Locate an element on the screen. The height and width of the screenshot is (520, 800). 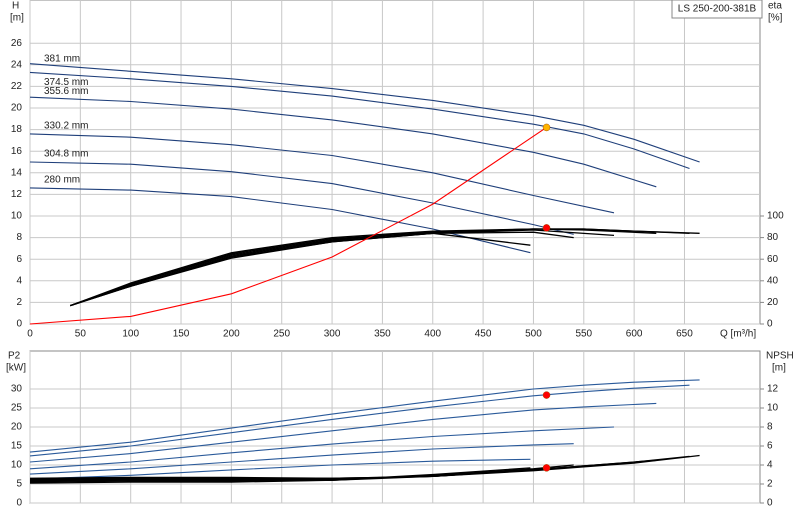
y-tick-label: 4 is located at coordinates (19, 280).